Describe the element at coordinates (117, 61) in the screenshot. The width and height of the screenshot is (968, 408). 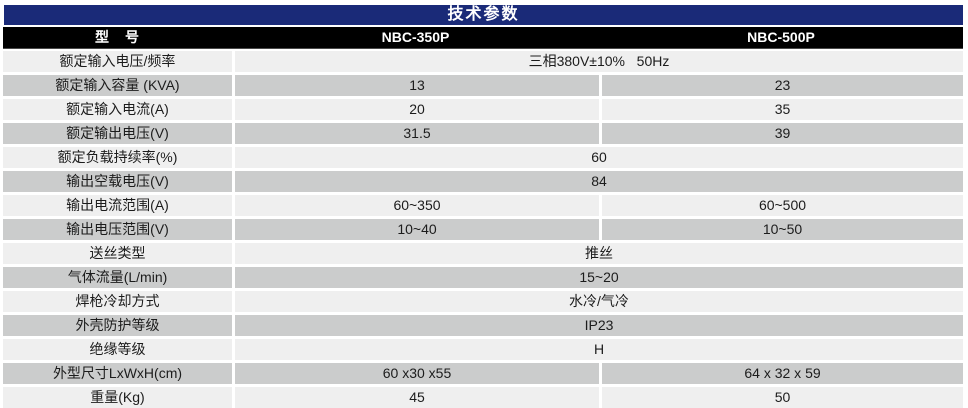
I see `spec-label-cell: 额定输入电压/频率` at that location.